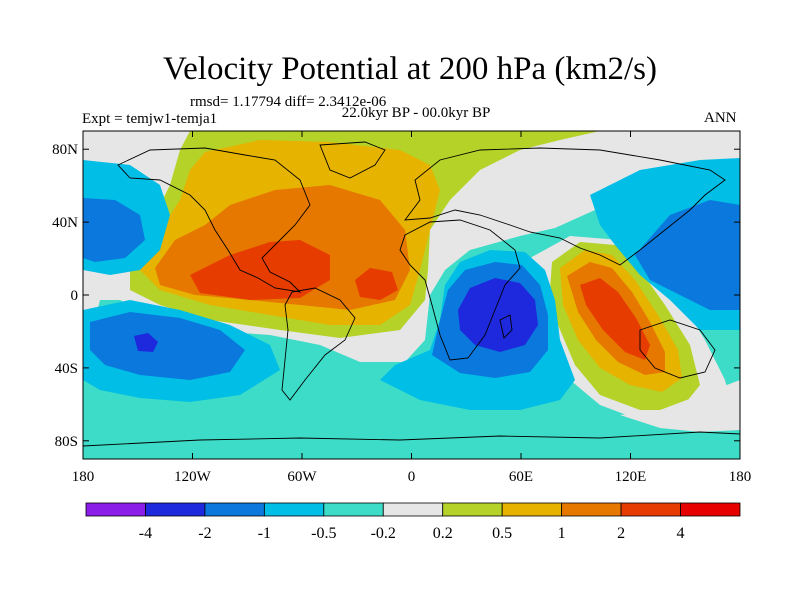 The height and width of the screenshot is (600, 800). I want to click on coastline-eurasia, so click(565, 206).